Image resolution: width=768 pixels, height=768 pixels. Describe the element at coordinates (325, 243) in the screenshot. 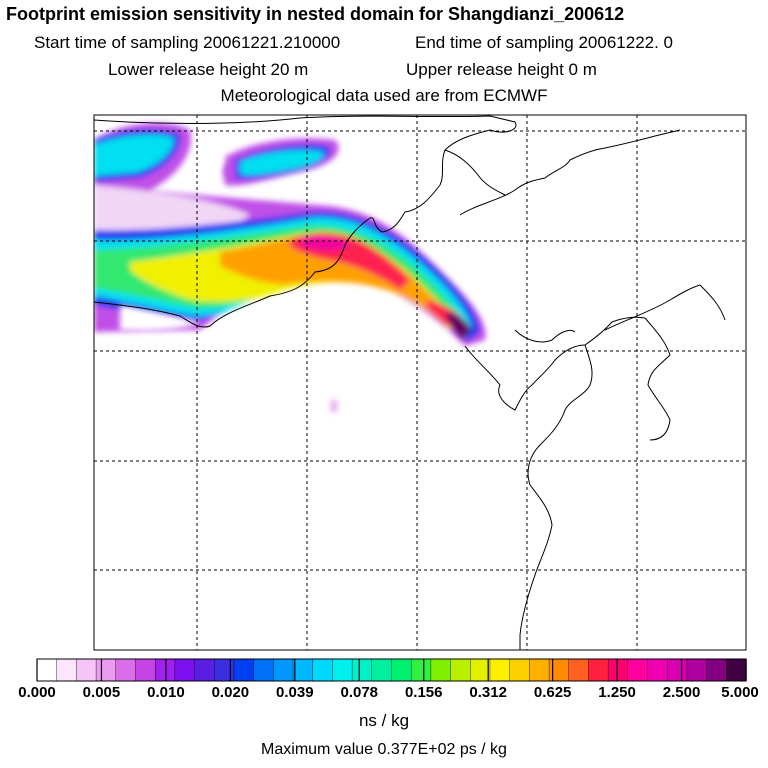

I see `plume-layer-magenta` at that location.